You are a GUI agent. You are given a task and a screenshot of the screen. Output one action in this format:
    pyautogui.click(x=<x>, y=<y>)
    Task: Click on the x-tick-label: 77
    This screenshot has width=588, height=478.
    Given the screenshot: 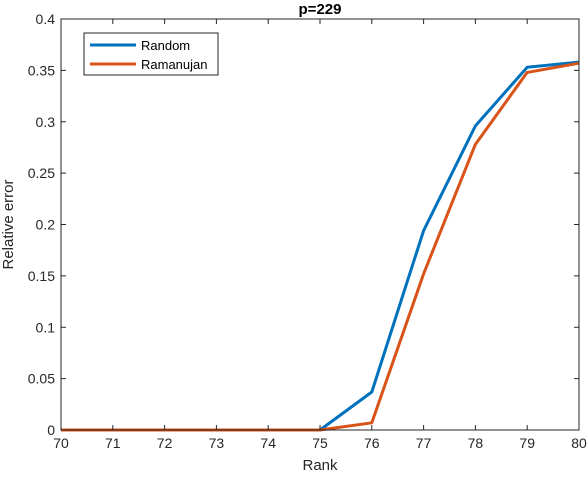 What is the action you would take?
    pyautogui.click(x=424, y=443)
    